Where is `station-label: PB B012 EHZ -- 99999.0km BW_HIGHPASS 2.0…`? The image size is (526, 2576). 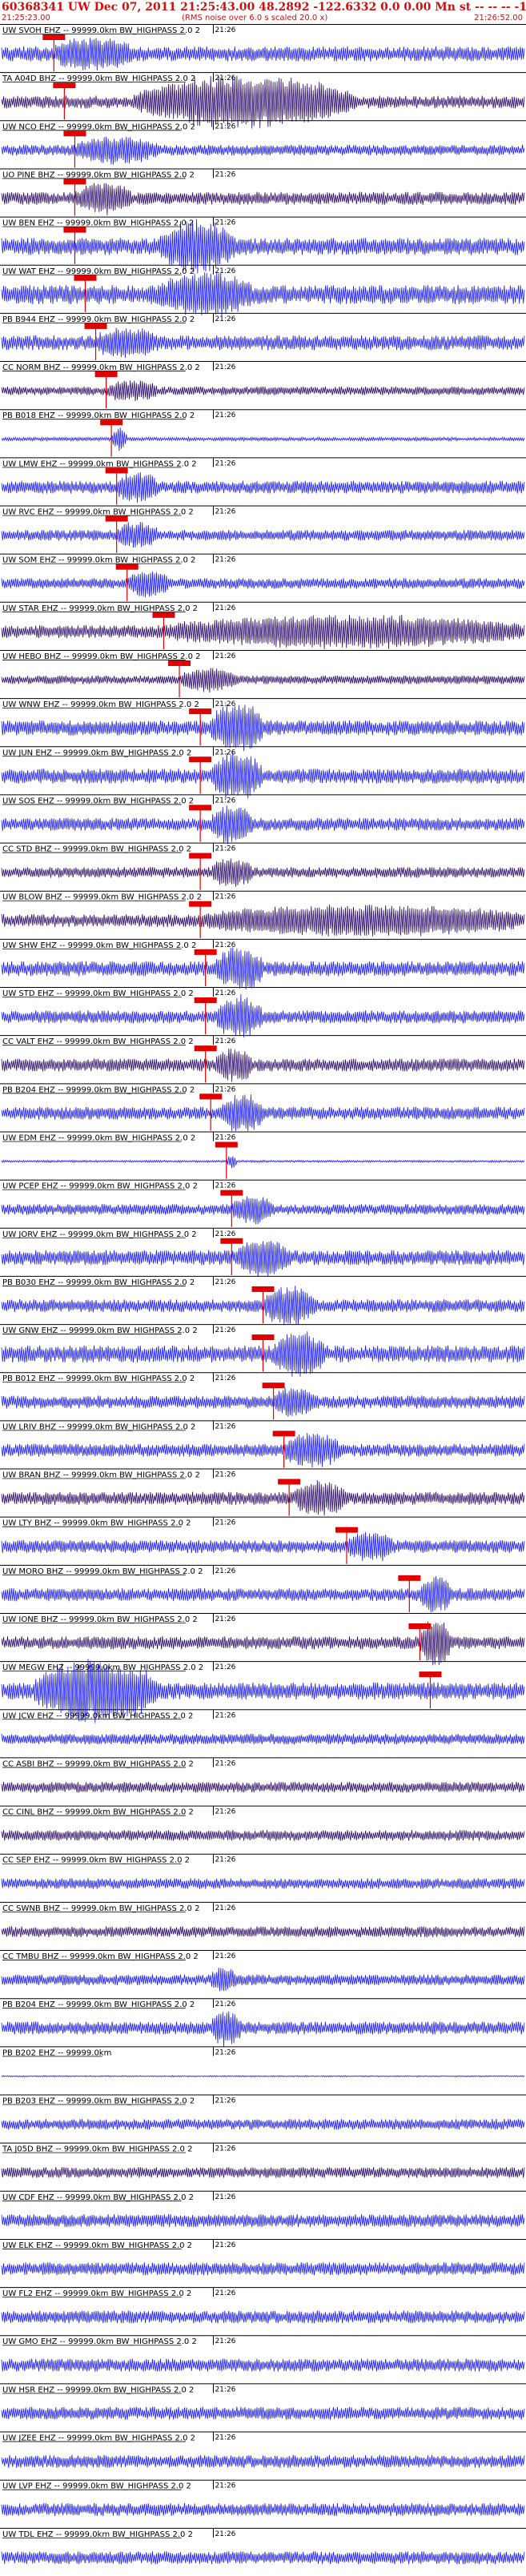 station-label: PB B012 EHZ -- 99999.0km BW_HIGHPASS 2.0… is located at coordinates (98, 1378).